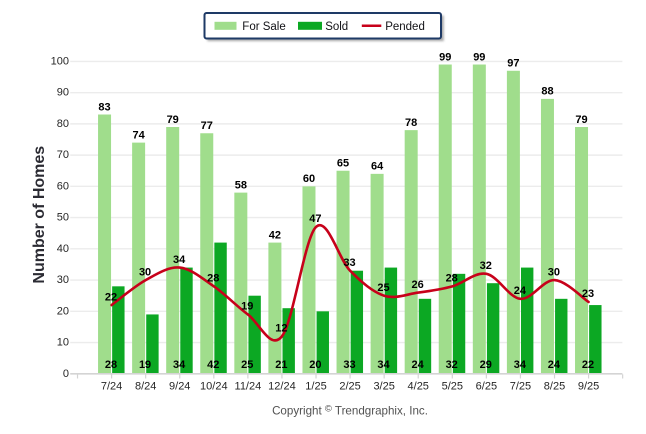 Image resolution: width=646 pixels, height=434 pixels. I want to click on svg-text: 29, so click(486, 365).